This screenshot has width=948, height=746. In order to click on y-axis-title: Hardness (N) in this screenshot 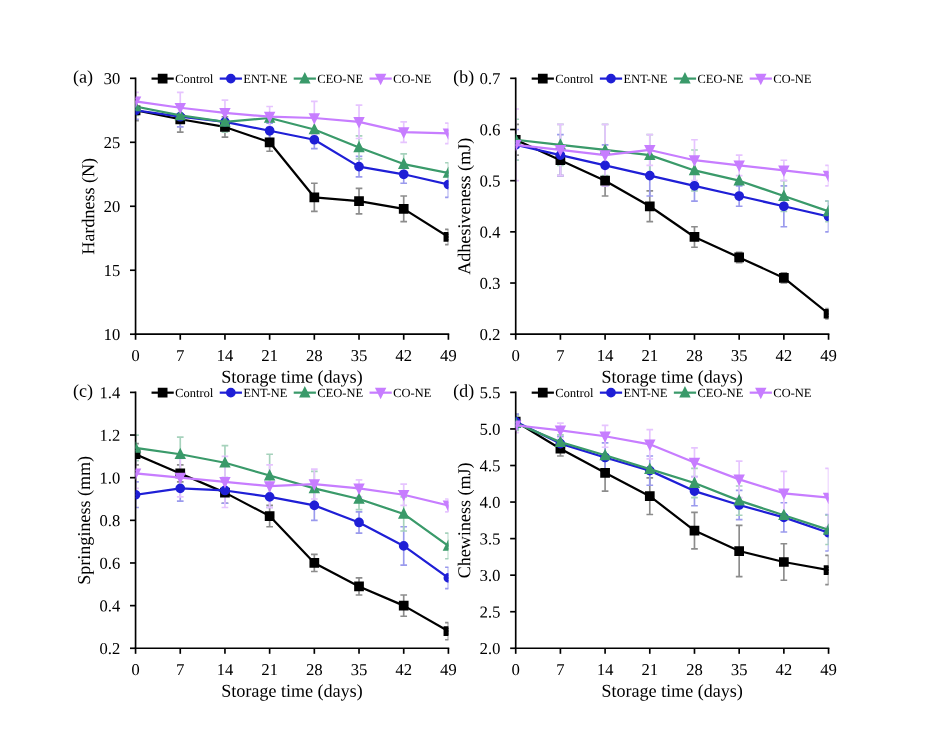, I will do `click(90, 206)`.